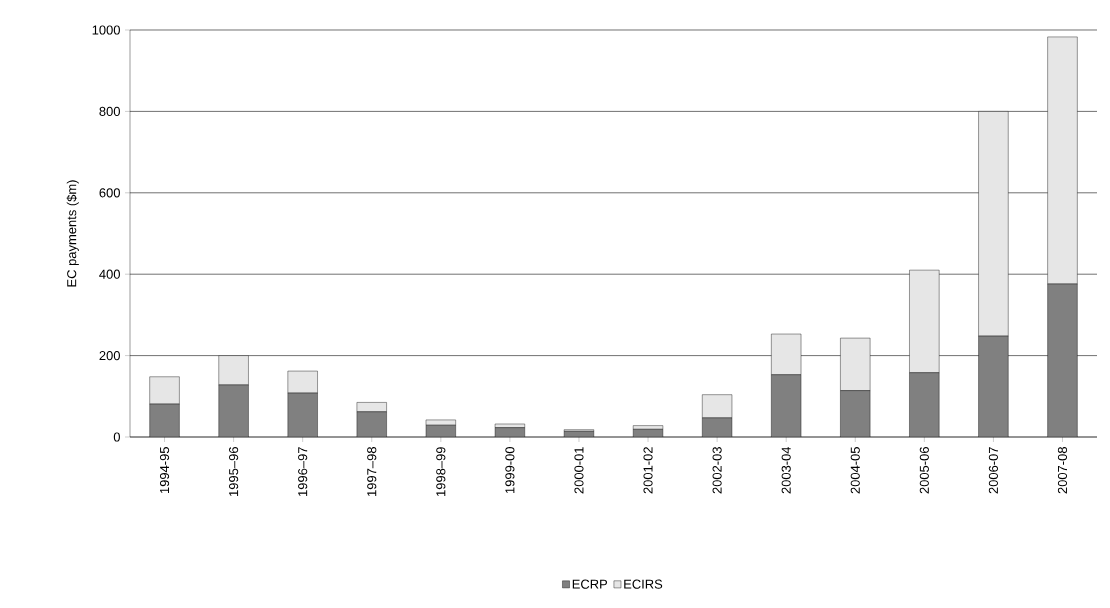 This screenshot has height=608, width=1110. I want to click on x-tick-label: 1995–96, so click(234, 471).